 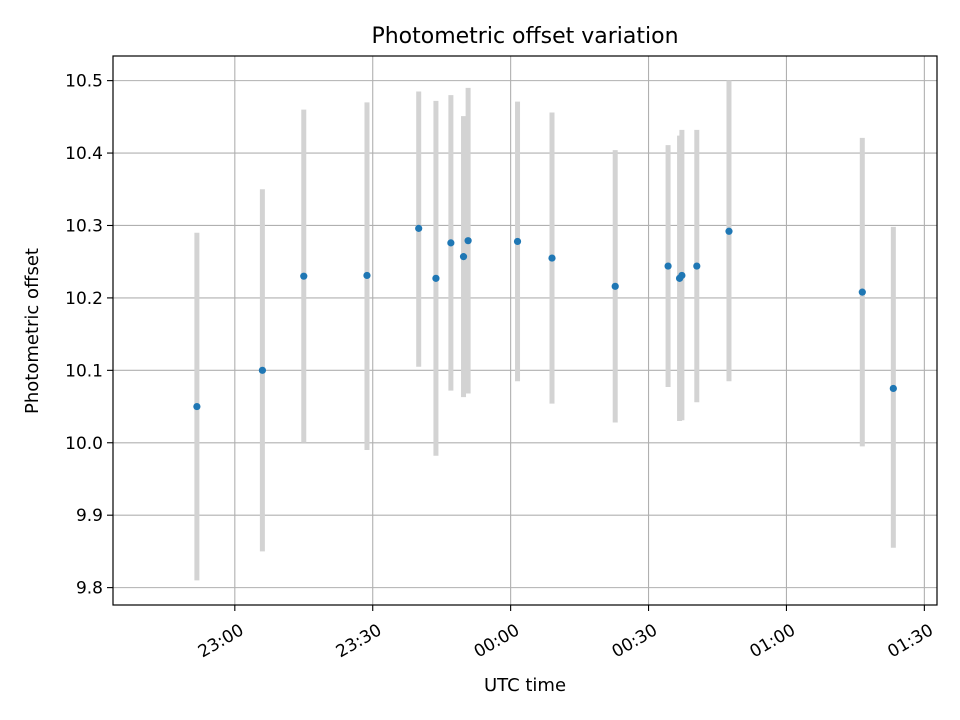 I want to click on y-axis-label: Photometric offset, so click(x=32, y=331).